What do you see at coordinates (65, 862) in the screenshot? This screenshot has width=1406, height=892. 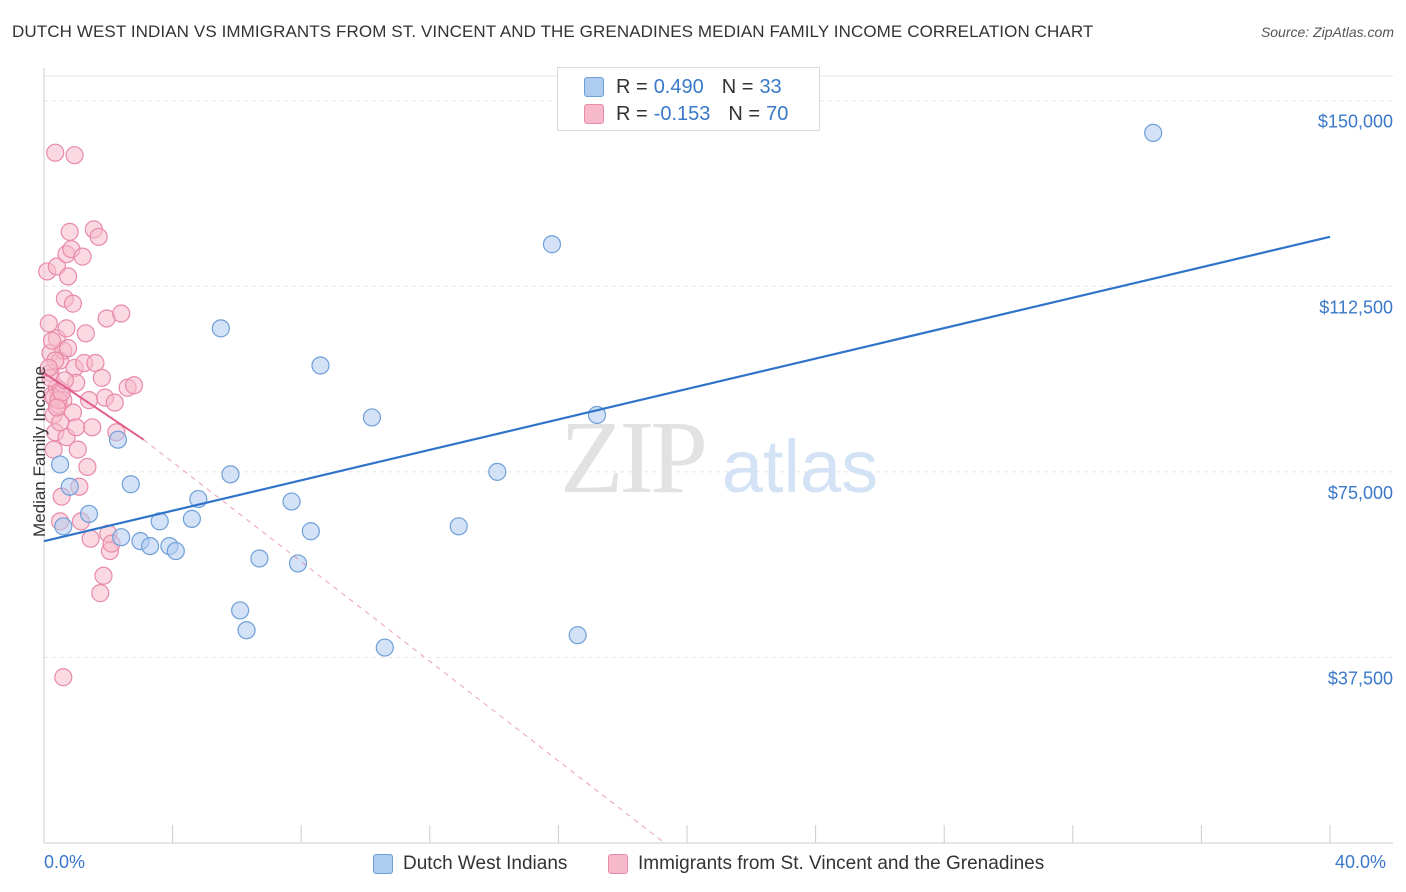 I see `x-tick-label-min: 0.0%` at bounding box center [65, 862].